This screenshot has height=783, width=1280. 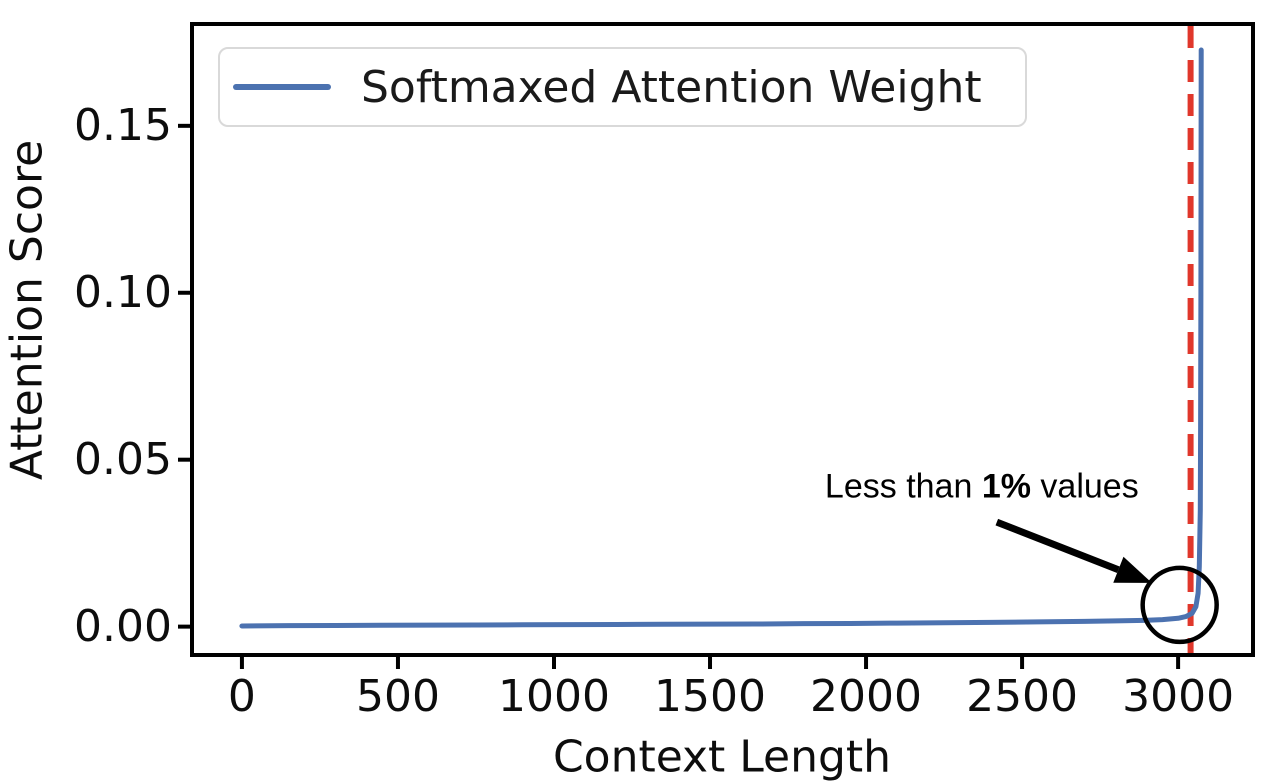 What do you see at coordinates (1057, 546) in the screenshot?
I see `annotation-arrow-shaft` at bounding box center [1057, 546].